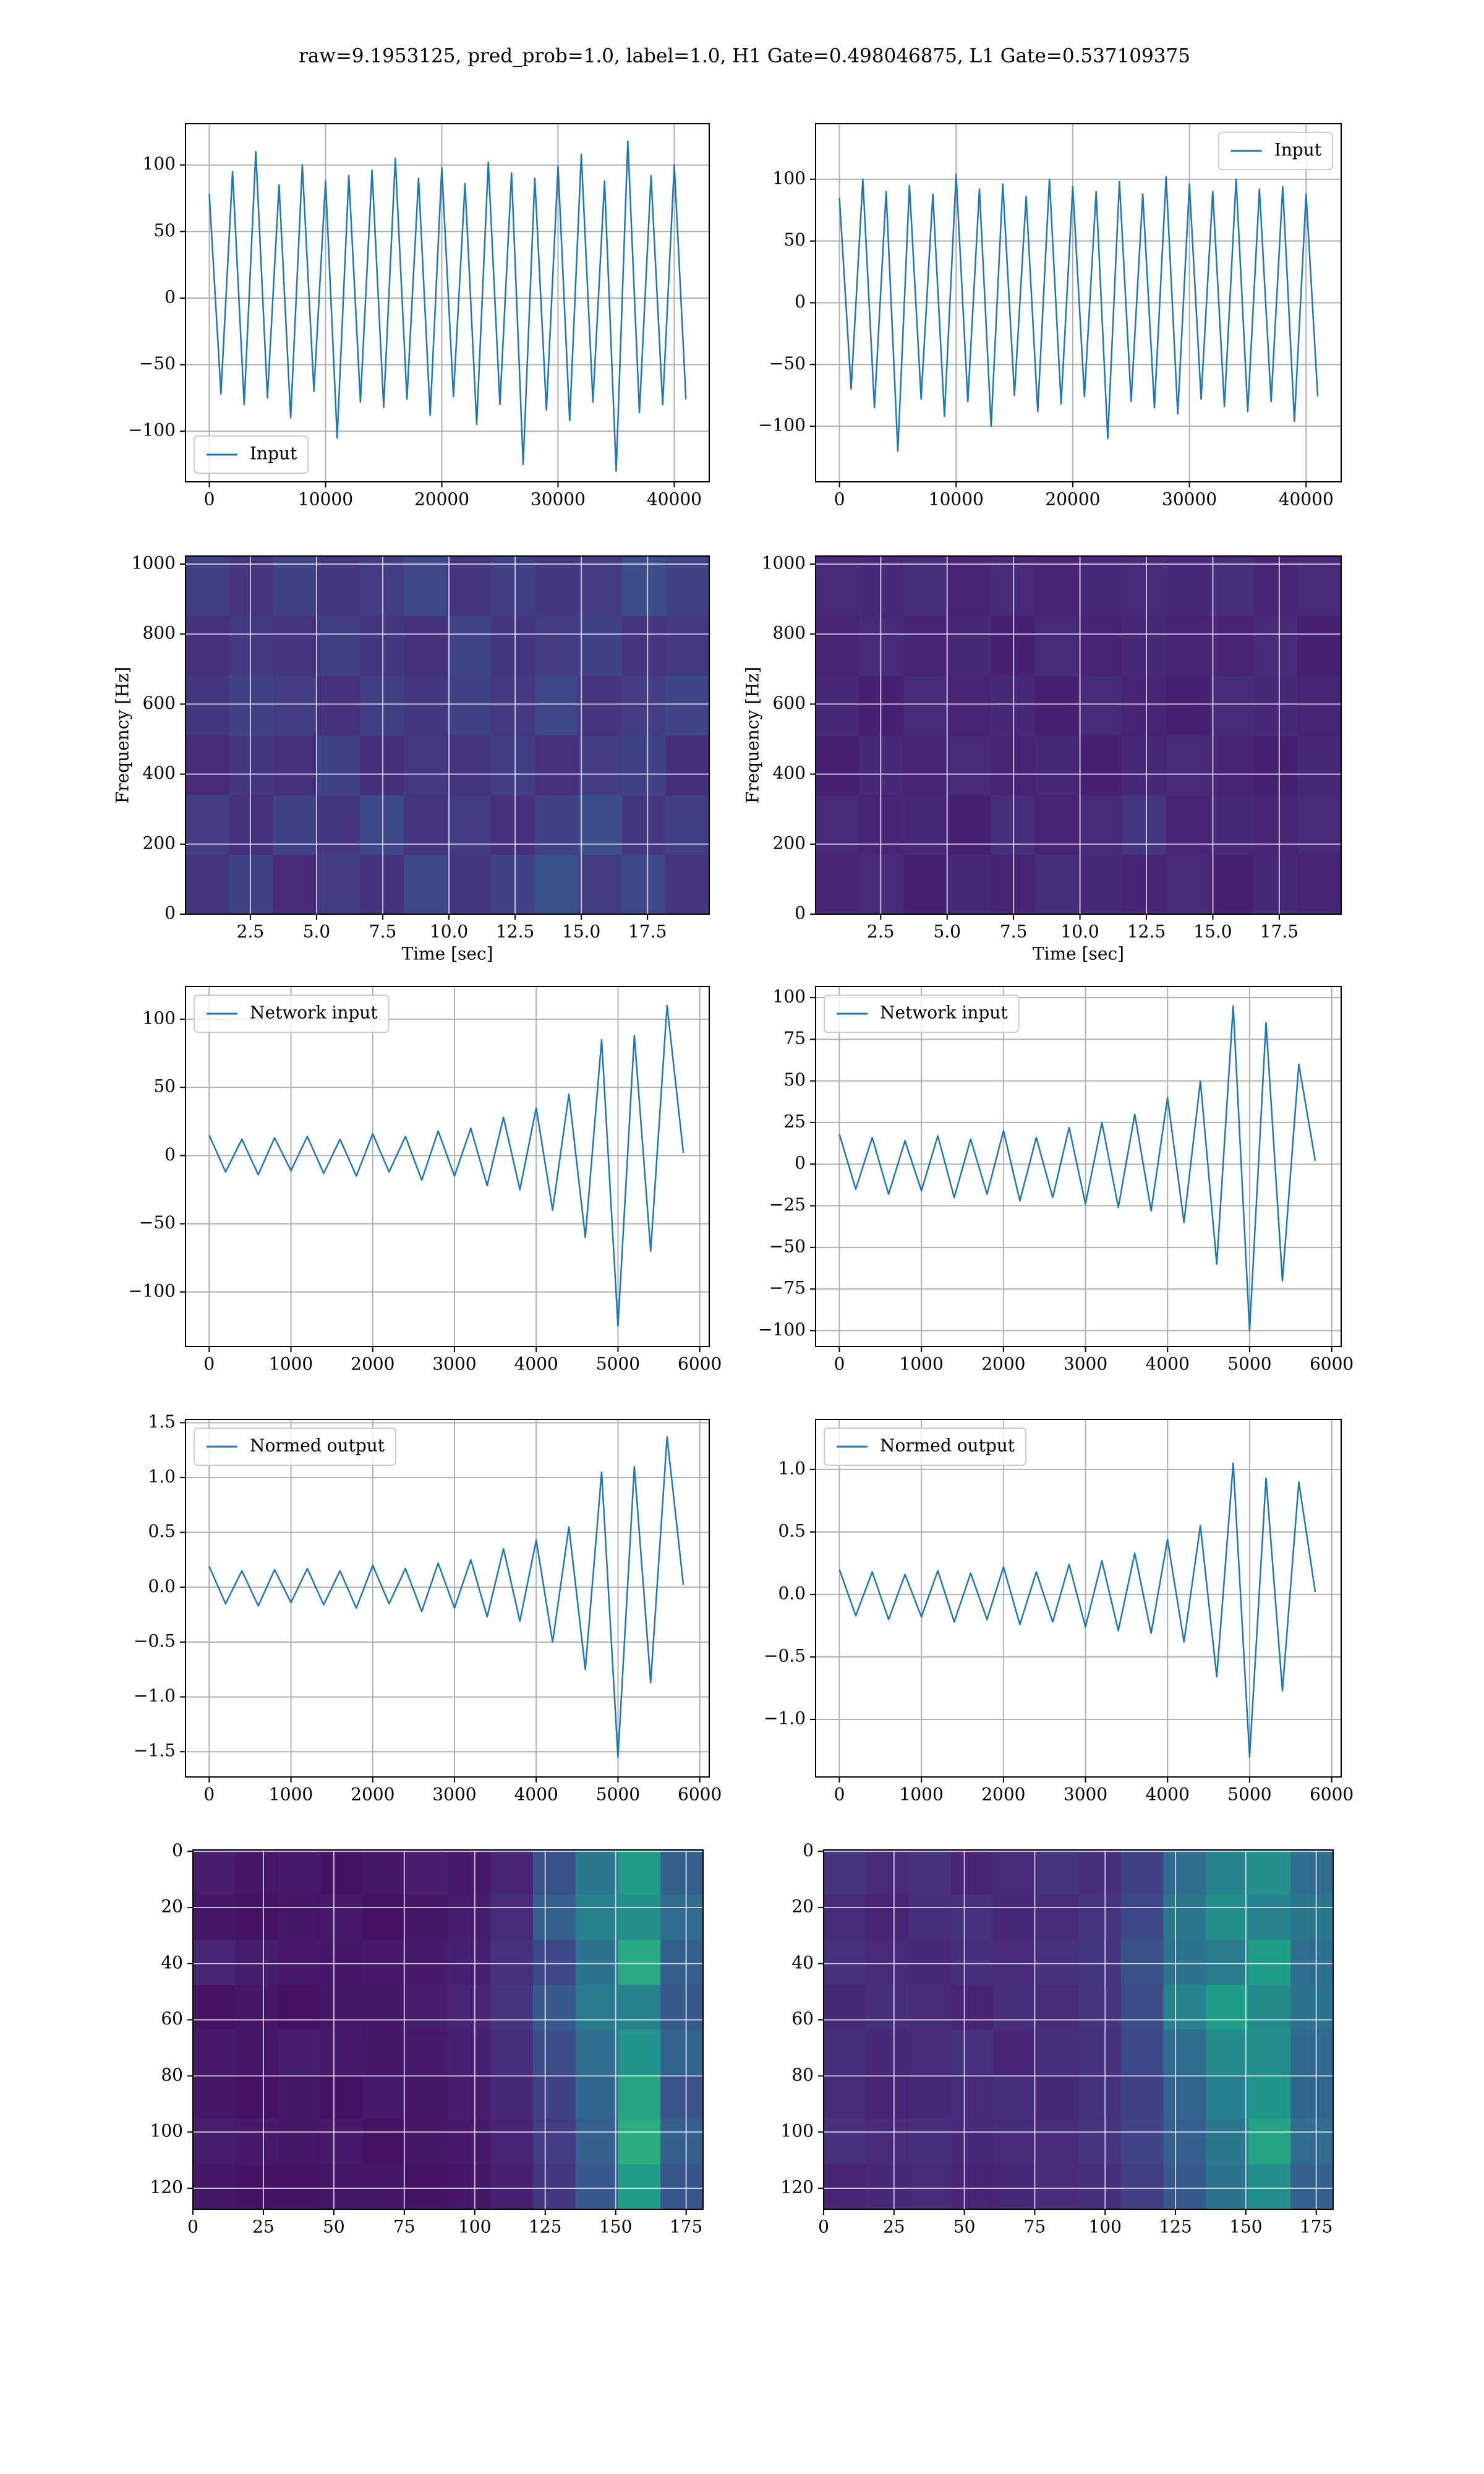 This screenshot has height=2474, width=1484. What do you see at coordinates (441, 499) in the screenshot?
I see `x-tick-label: 20000` at bounding box center [441, 499].